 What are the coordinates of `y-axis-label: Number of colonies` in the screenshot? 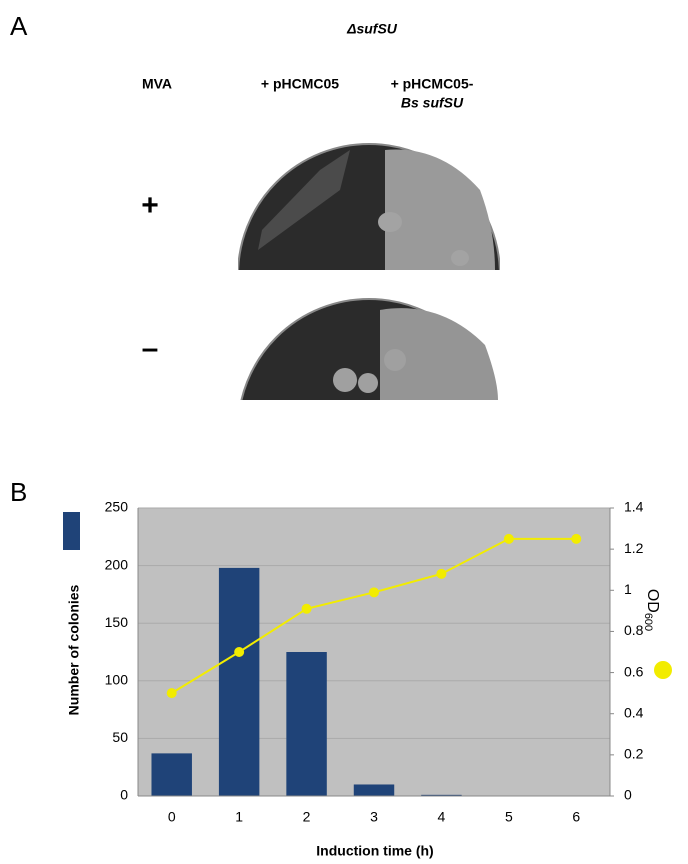 It's located at (74, 649).